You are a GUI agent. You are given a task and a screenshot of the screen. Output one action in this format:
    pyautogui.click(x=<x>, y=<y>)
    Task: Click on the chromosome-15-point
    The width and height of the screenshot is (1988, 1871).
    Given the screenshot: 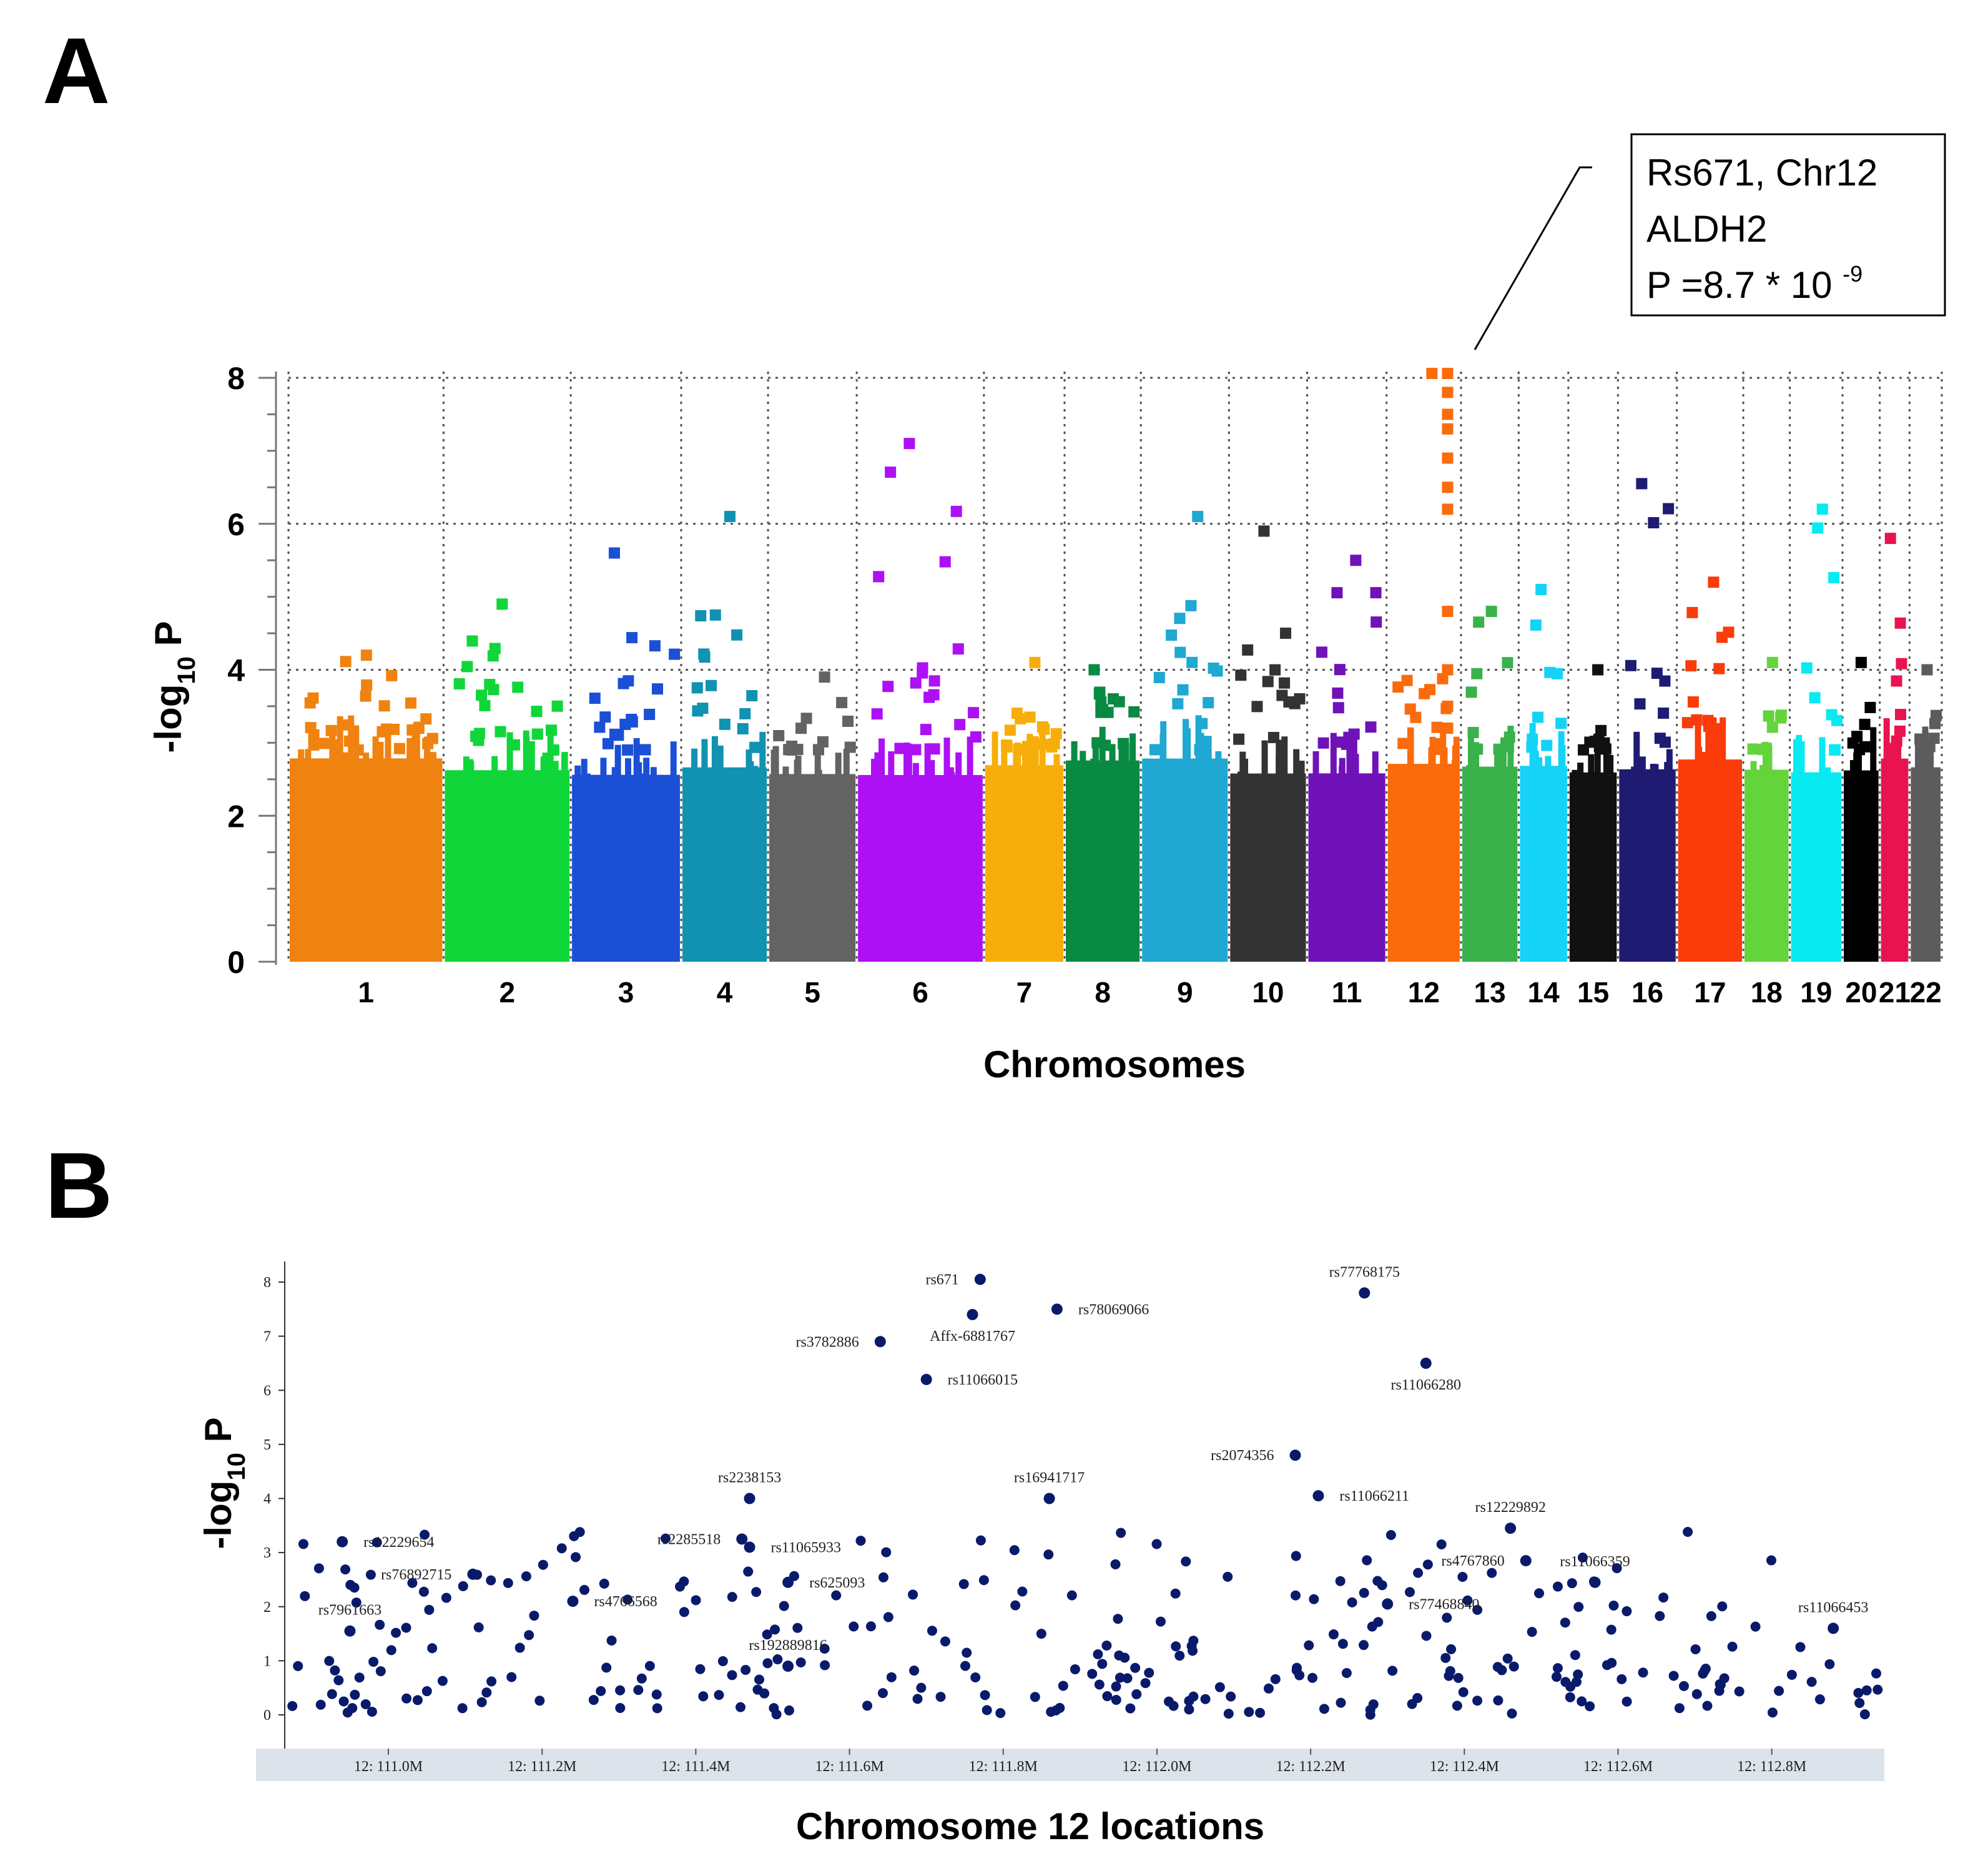 What is the action you would take?
    pyautogui.click(x=1604, y=743)
    